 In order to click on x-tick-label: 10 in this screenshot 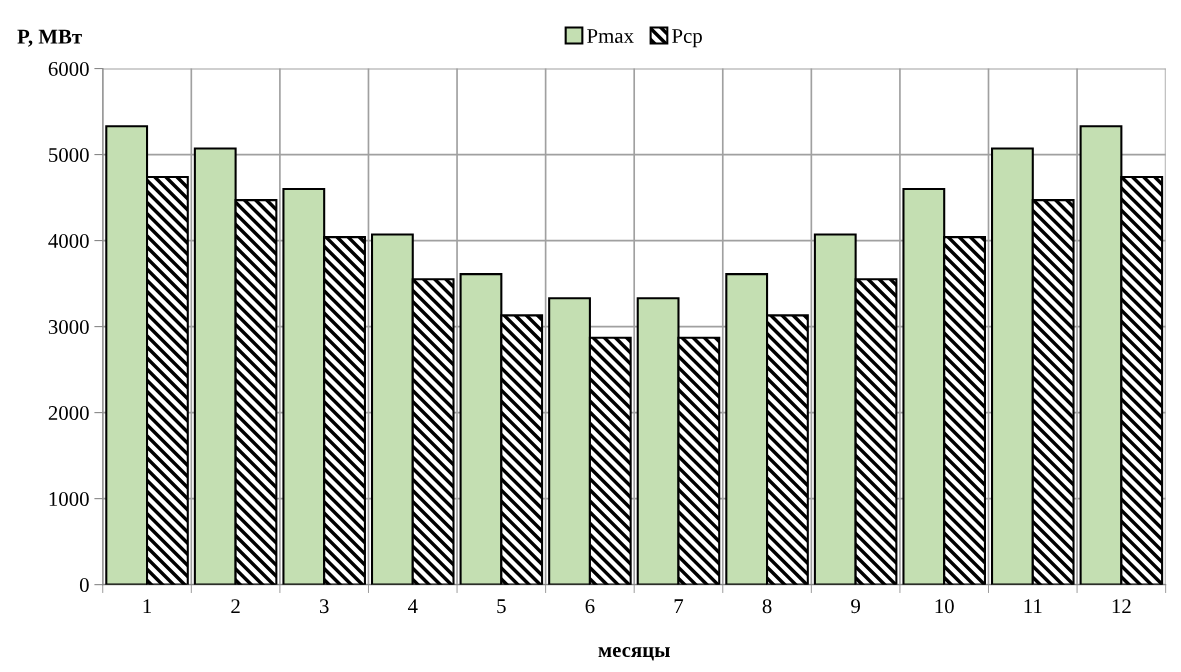, I will do `click(944, 606)`.